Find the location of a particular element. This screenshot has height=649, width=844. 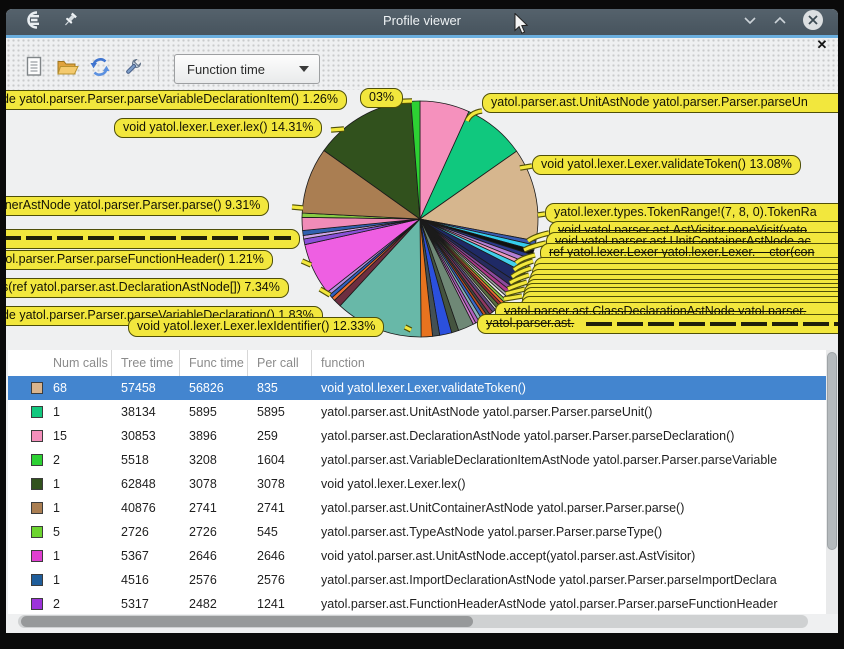

tree-time-value: 5367 is located at coordinates (135, 556).